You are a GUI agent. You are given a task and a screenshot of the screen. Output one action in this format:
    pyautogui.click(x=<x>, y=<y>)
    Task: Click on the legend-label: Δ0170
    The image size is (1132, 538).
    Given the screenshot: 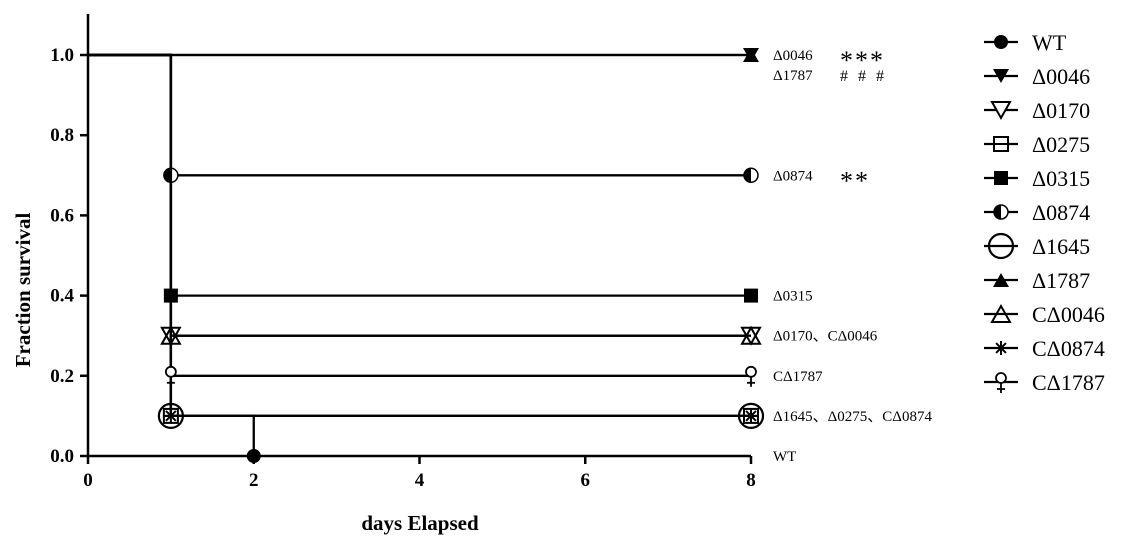 What is the action you would take?
    pyautogui.click(x=1061, y=110)
    